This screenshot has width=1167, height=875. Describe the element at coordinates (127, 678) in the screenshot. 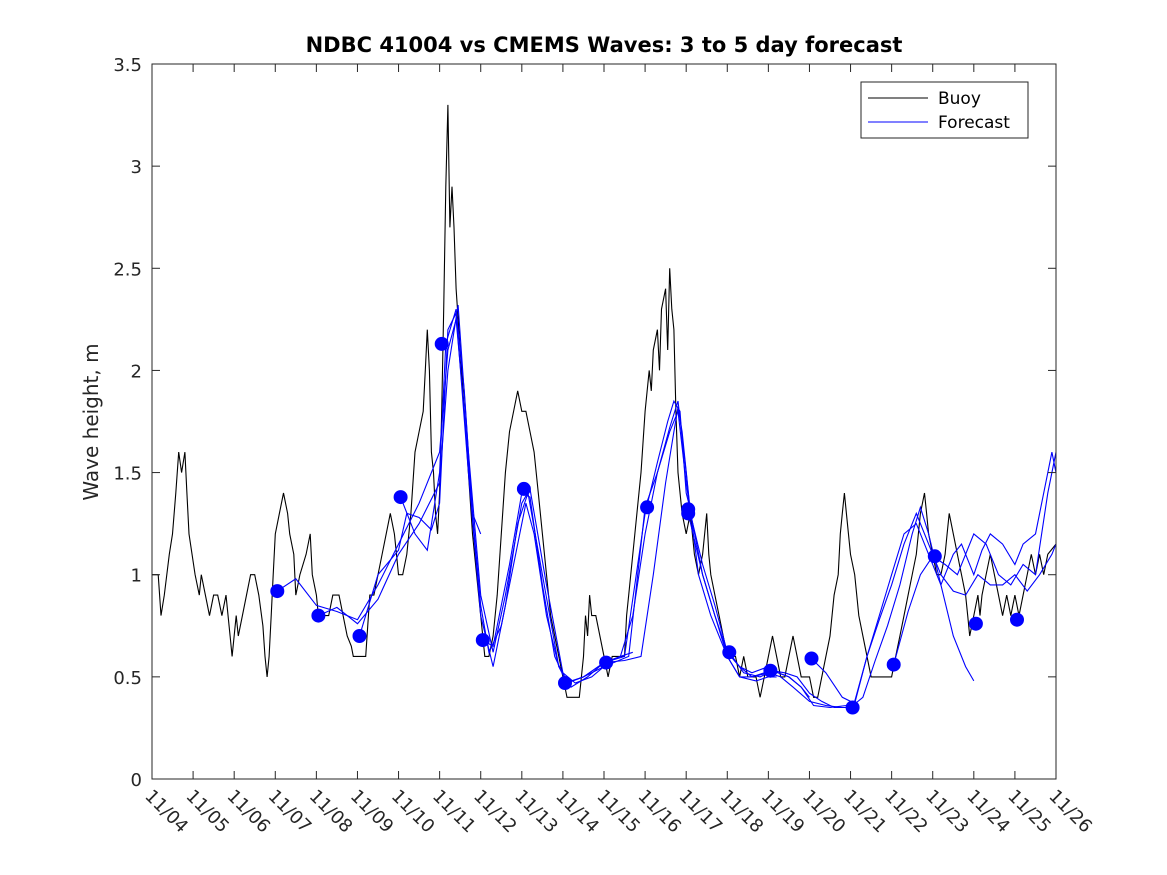

I see `y-tick-label: 0.5` at that location.